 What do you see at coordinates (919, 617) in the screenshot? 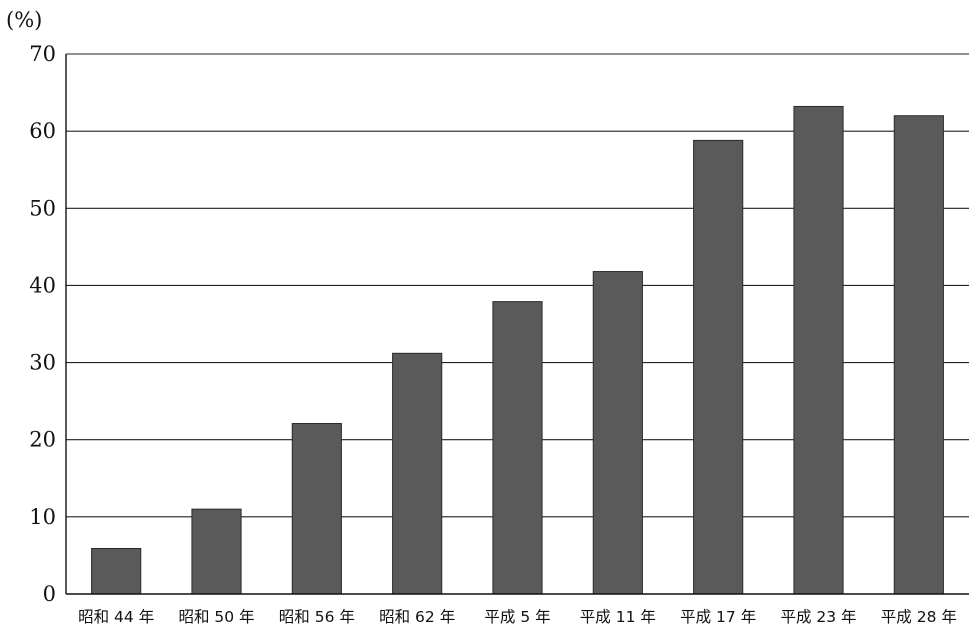
I see `x-tick-label: 平成 28 年` at bounding box center [919, 617].